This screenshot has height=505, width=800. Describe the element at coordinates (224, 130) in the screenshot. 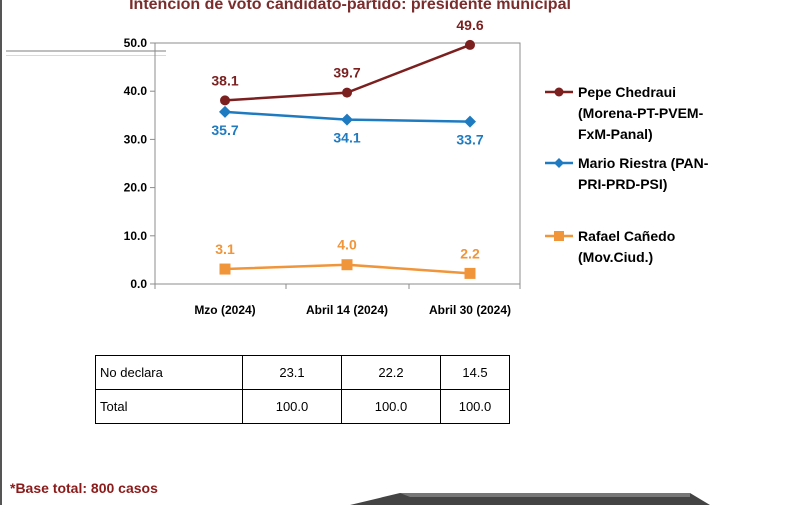

I see `data-label: 35.7` at that location.